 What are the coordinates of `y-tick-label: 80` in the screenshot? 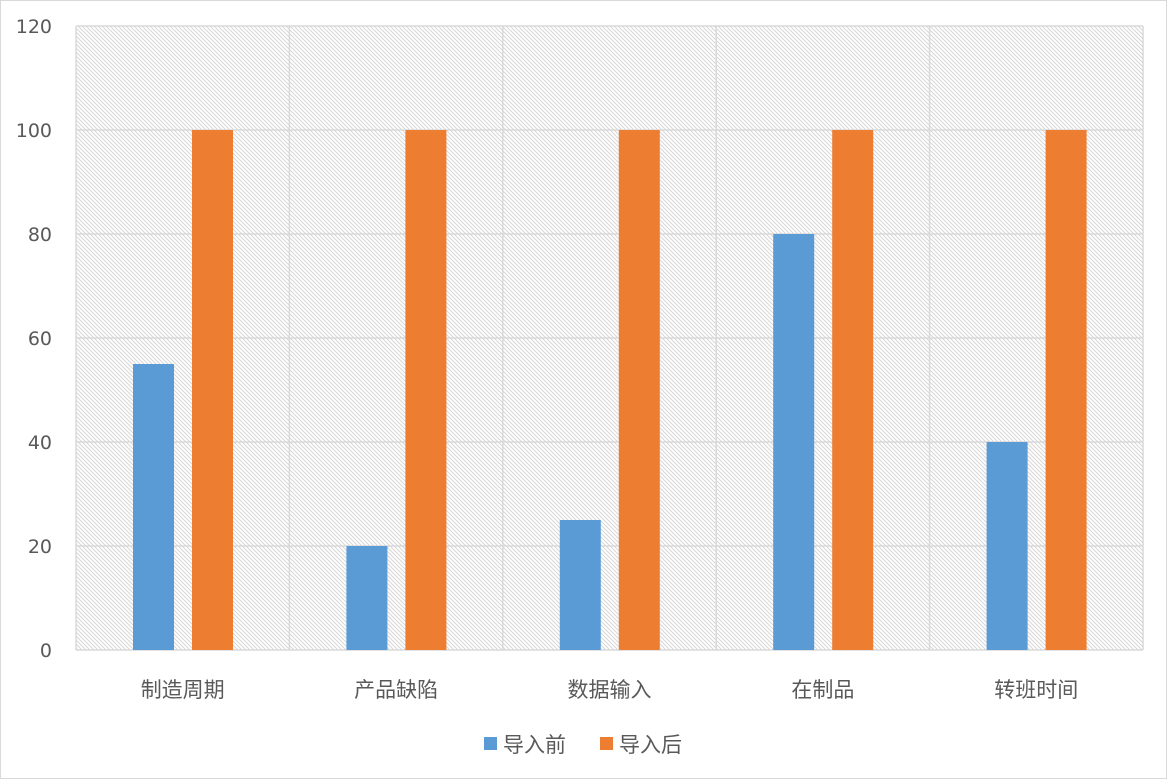 It's located at (40, 235).